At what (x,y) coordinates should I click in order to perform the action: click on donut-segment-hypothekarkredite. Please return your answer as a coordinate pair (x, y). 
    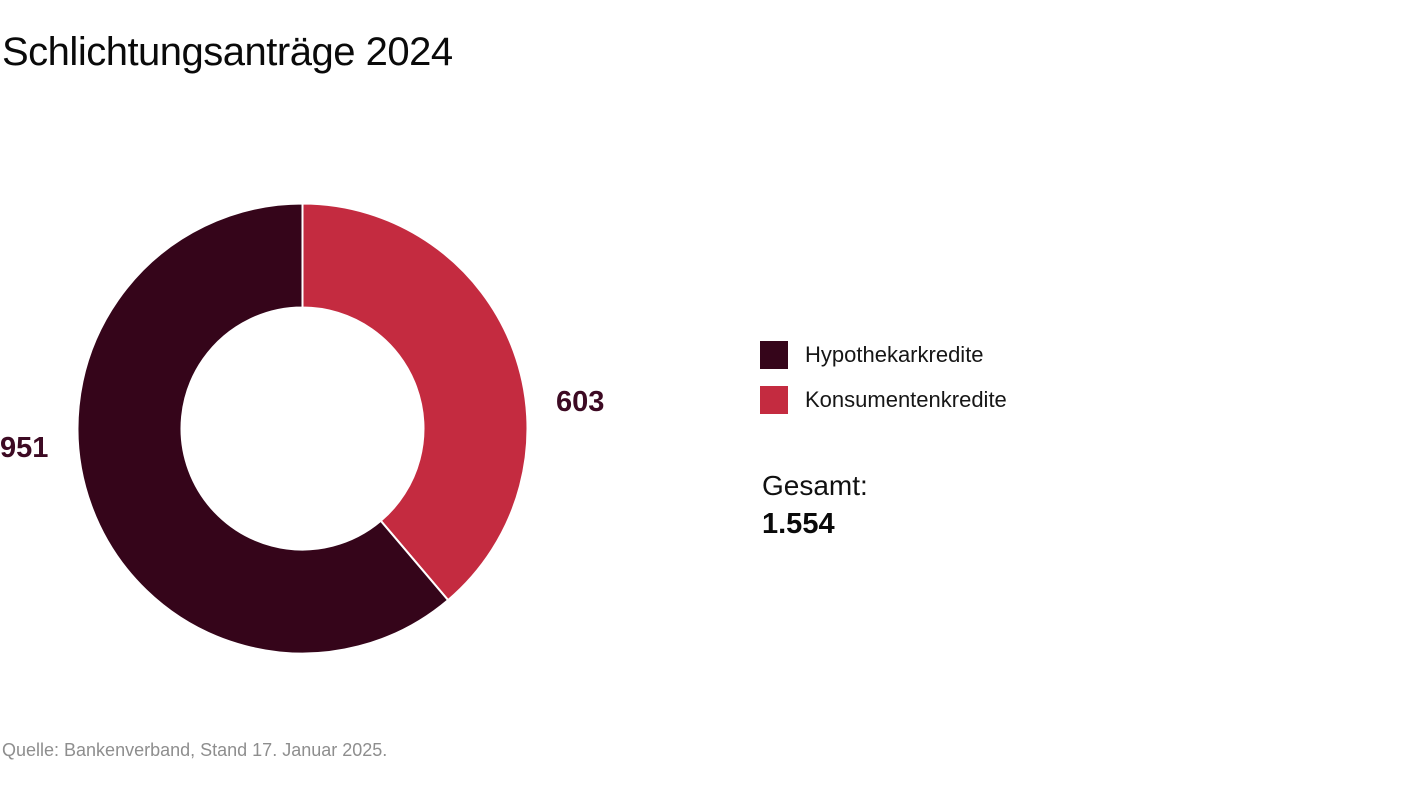
    Looking at the image, I should click on (263, 428).